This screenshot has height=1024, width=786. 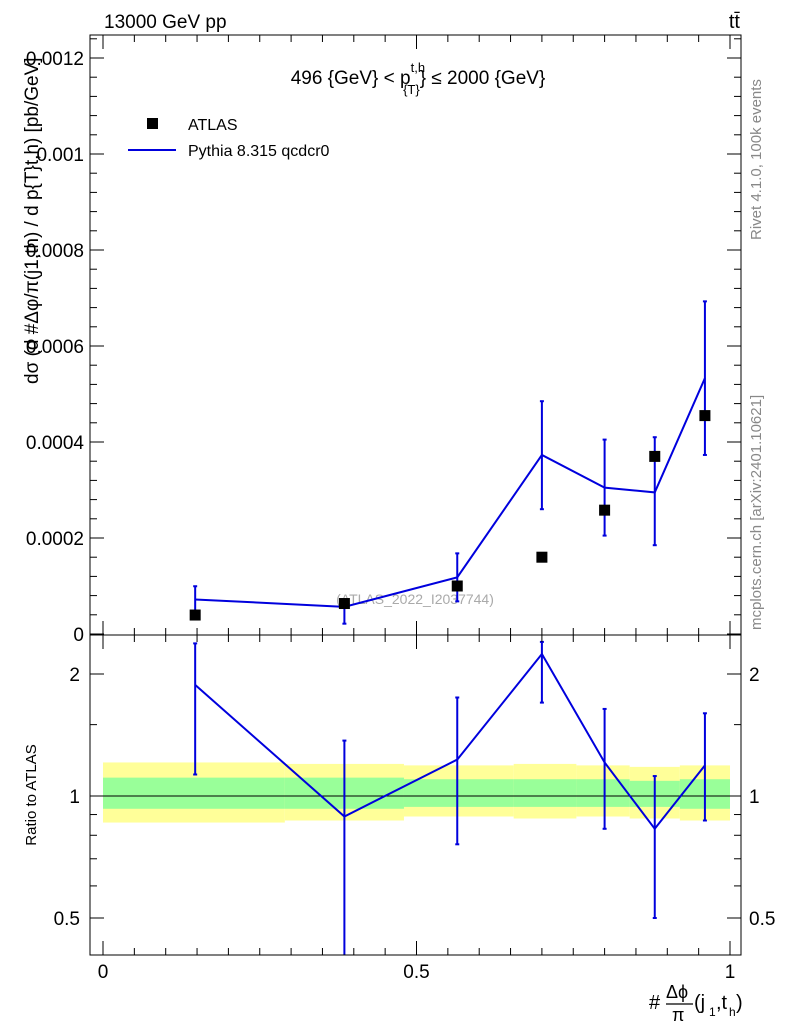 What do you see at coordinates (165, 22) in the screenshot?
I see `header-left: 13000 GeV pp` at bounding box center [165, 22].